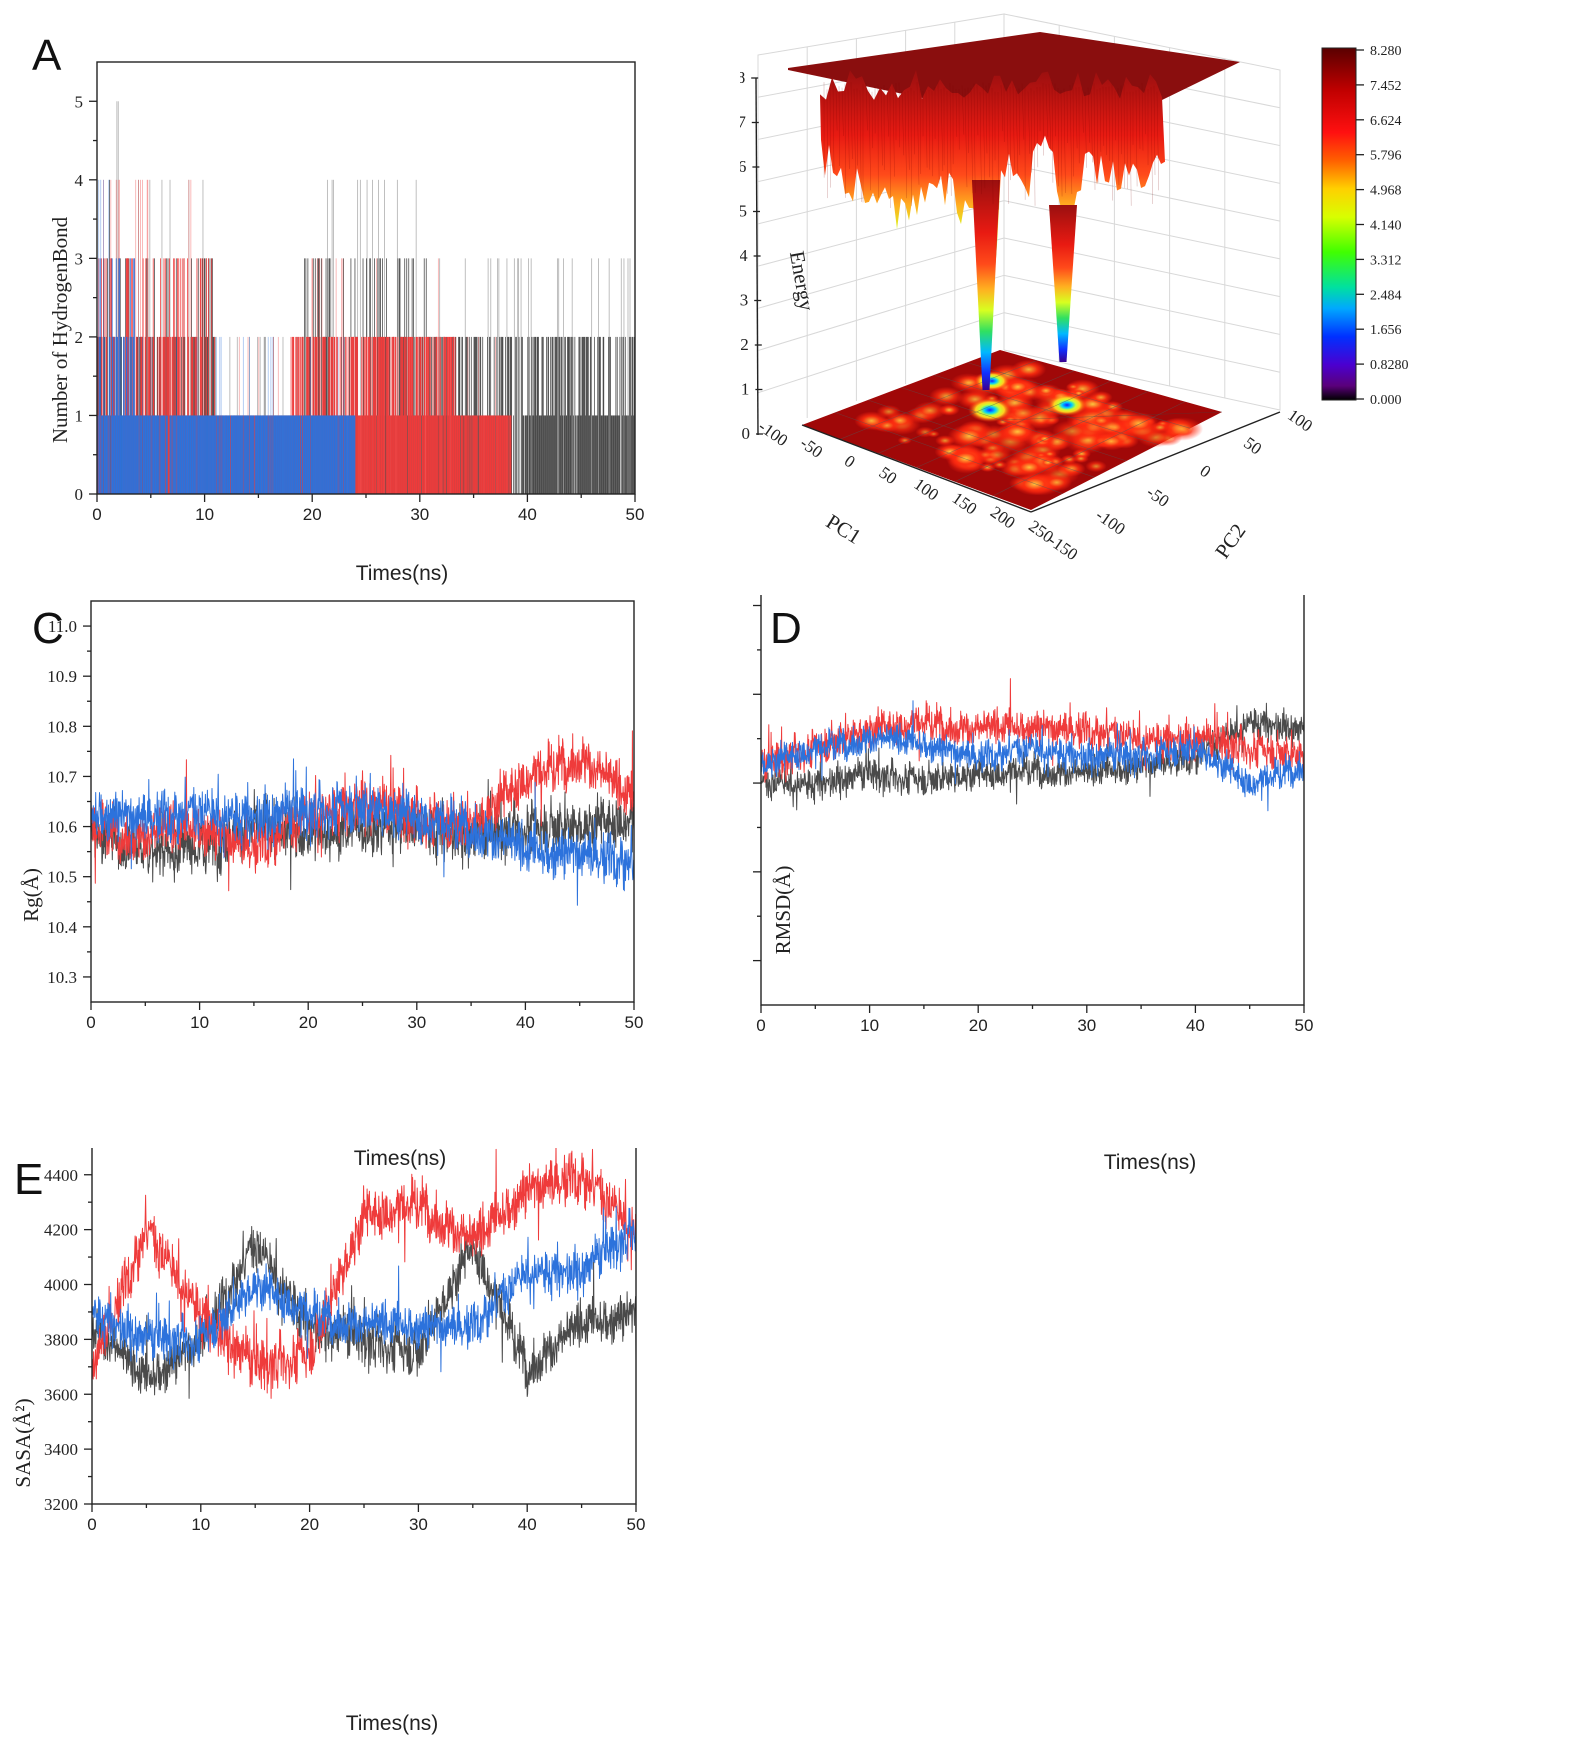  What do you see at coordinates (745, 389) in the screenshot?
I see `z-tick-label: 1` at bounding box center [745, 389].